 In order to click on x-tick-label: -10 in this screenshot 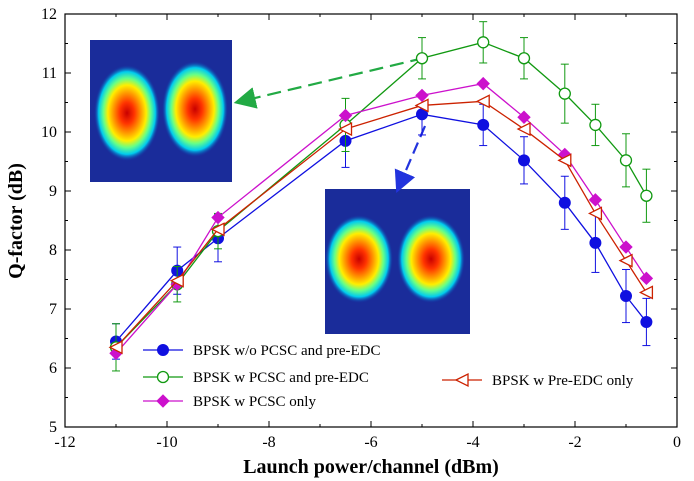, I will do `click(166, 442)`.